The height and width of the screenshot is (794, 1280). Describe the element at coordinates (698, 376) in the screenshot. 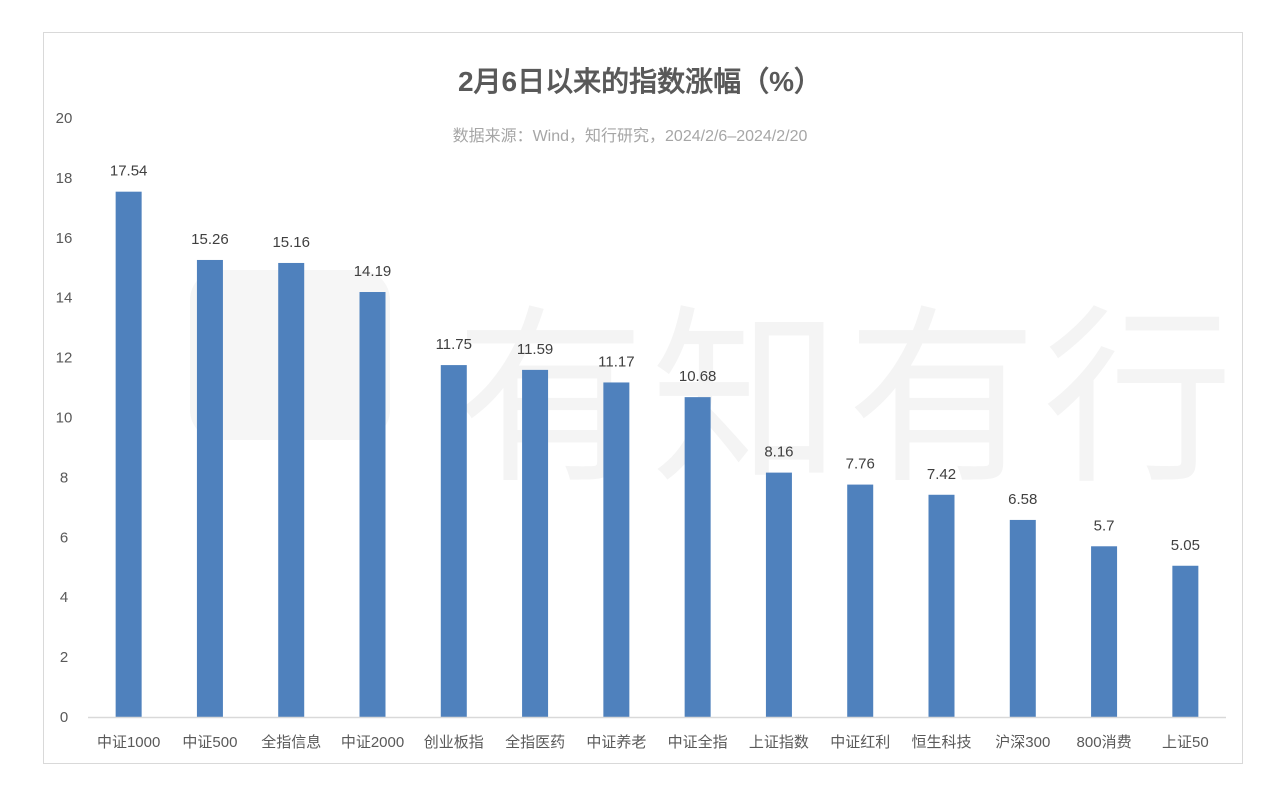

I see `data-label: 10.68` at that location.